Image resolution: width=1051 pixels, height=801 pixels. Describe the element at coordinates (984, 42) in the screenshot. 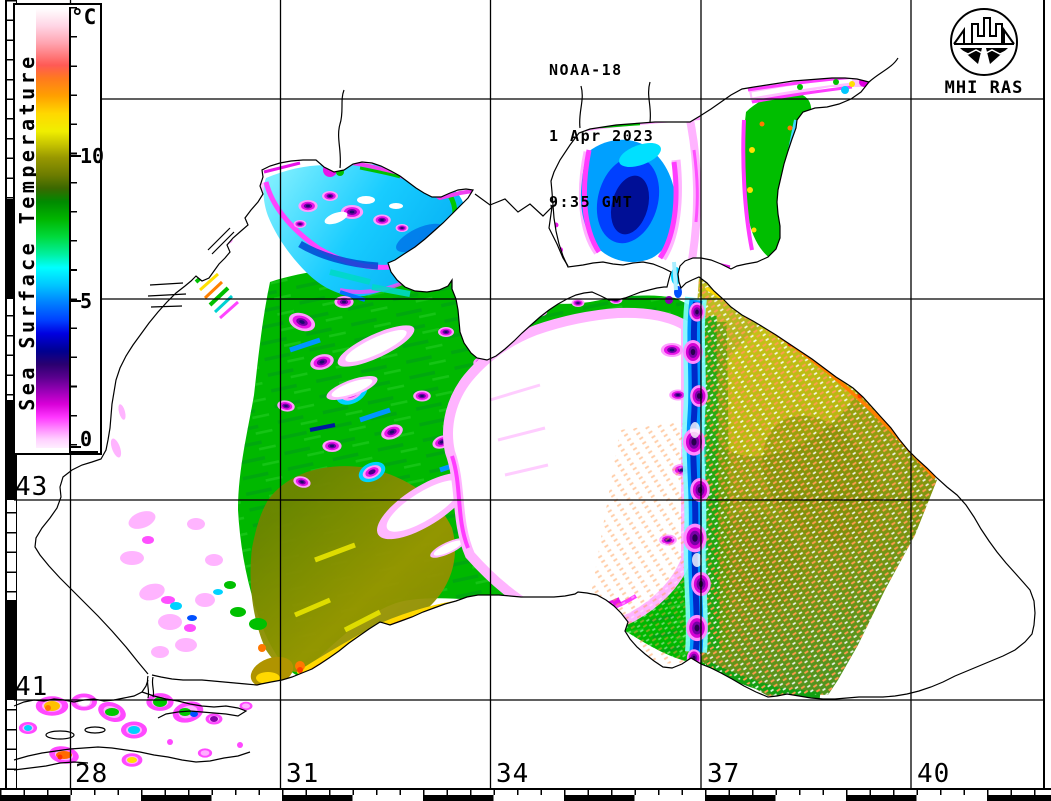

I see `mhi-ras-emblem-icon` at that location.